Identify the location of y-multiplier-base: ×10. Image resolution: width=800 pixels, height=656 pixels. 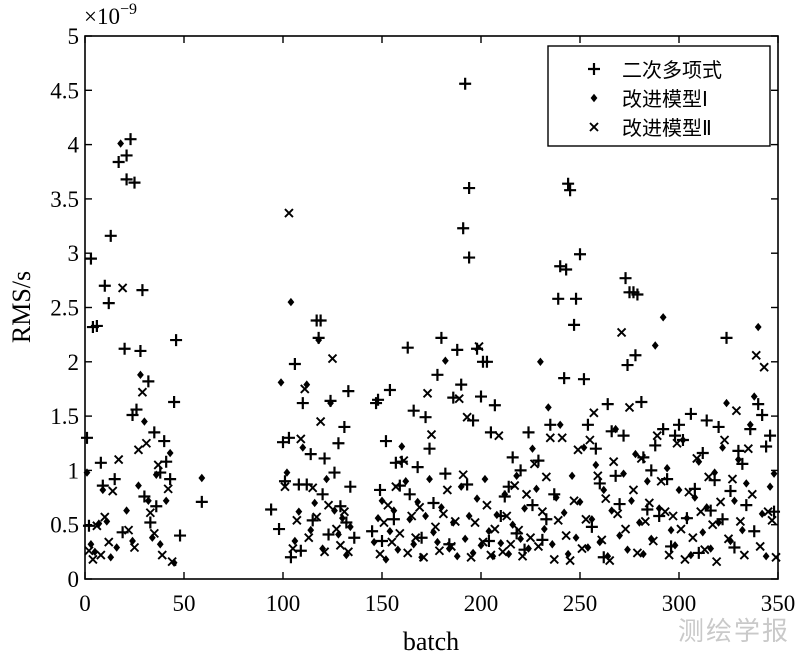
(102, 16).